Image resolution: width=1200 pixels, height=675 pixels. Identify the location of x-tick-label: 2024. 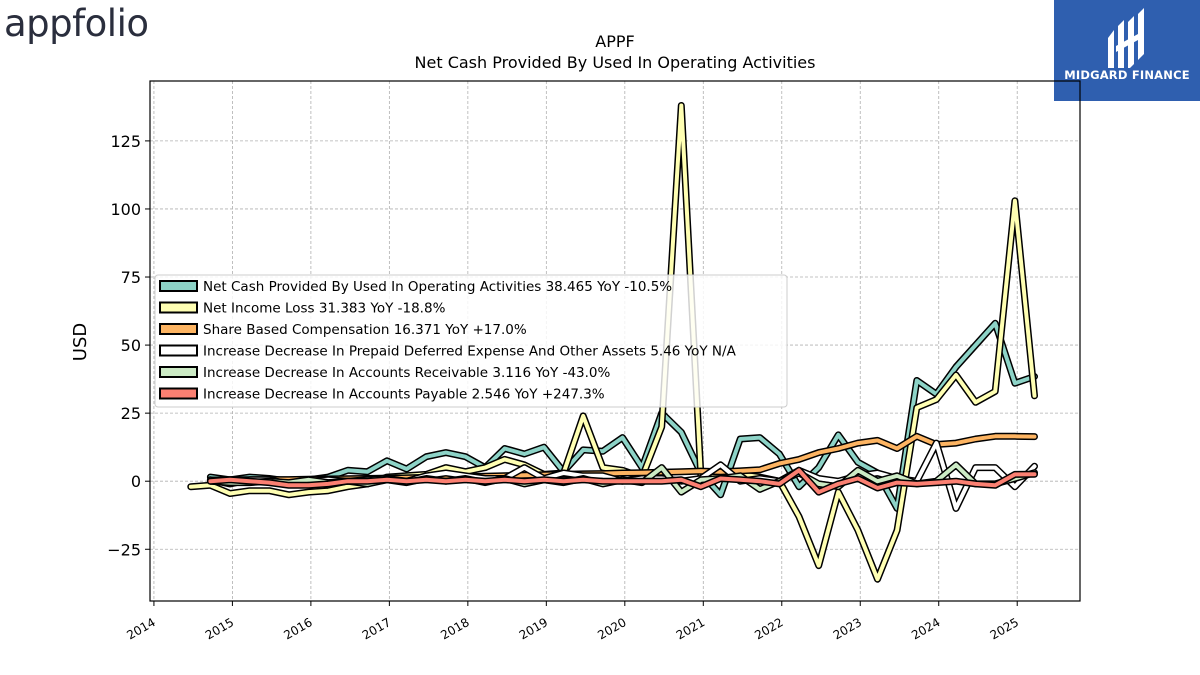
(925, 628).